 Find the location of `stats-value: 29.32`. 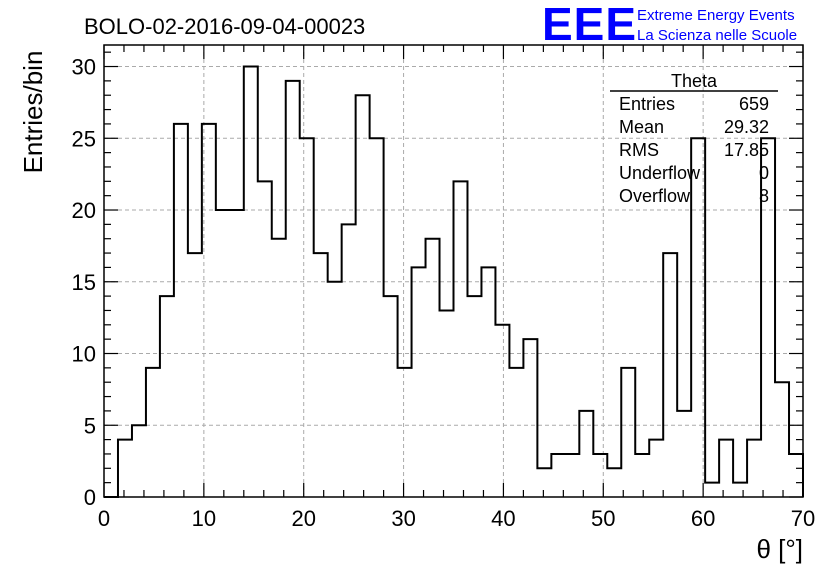

stats-value: 29.32 is located at coordinates (746, 127).